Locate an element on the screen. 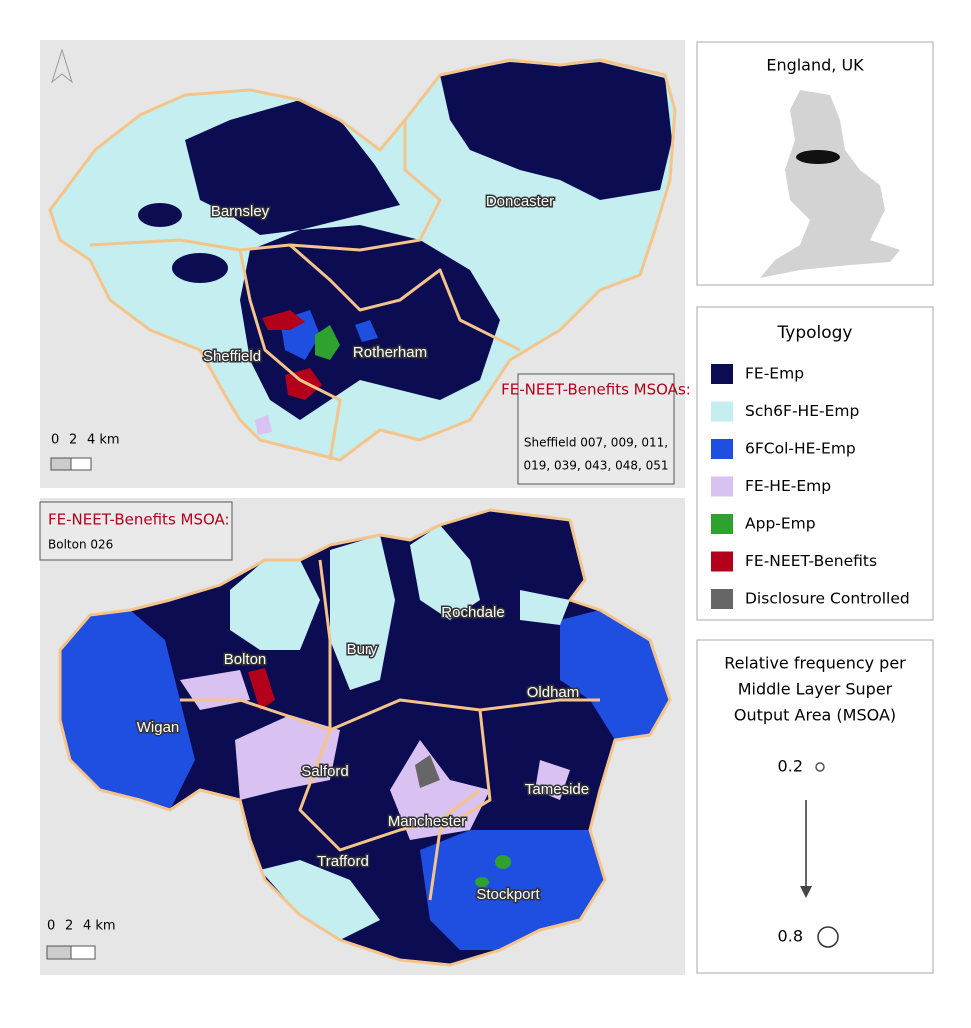 This screenshot has height=1028, width=971. place-label: Salford is located at coordinates (325, 771).